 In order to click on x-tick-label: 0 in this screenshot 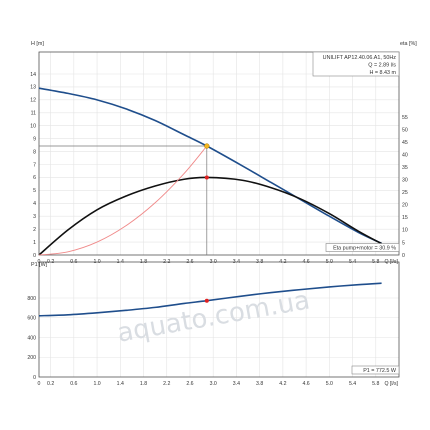, I will do `click(39, 384)`.